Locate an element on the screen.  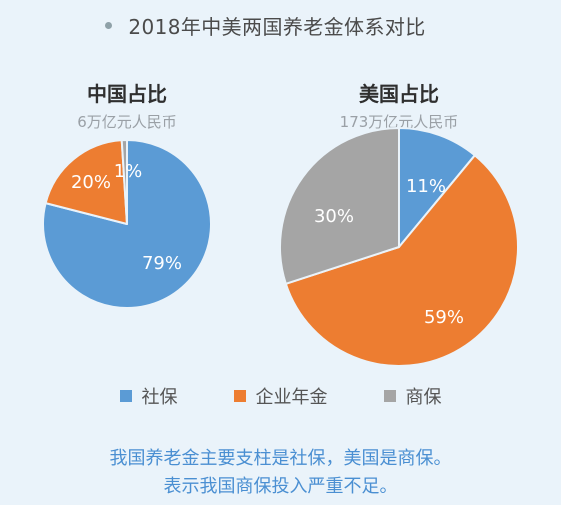
legend-item-commercial-insurance: 商保 is located at coordinates (412, 396).